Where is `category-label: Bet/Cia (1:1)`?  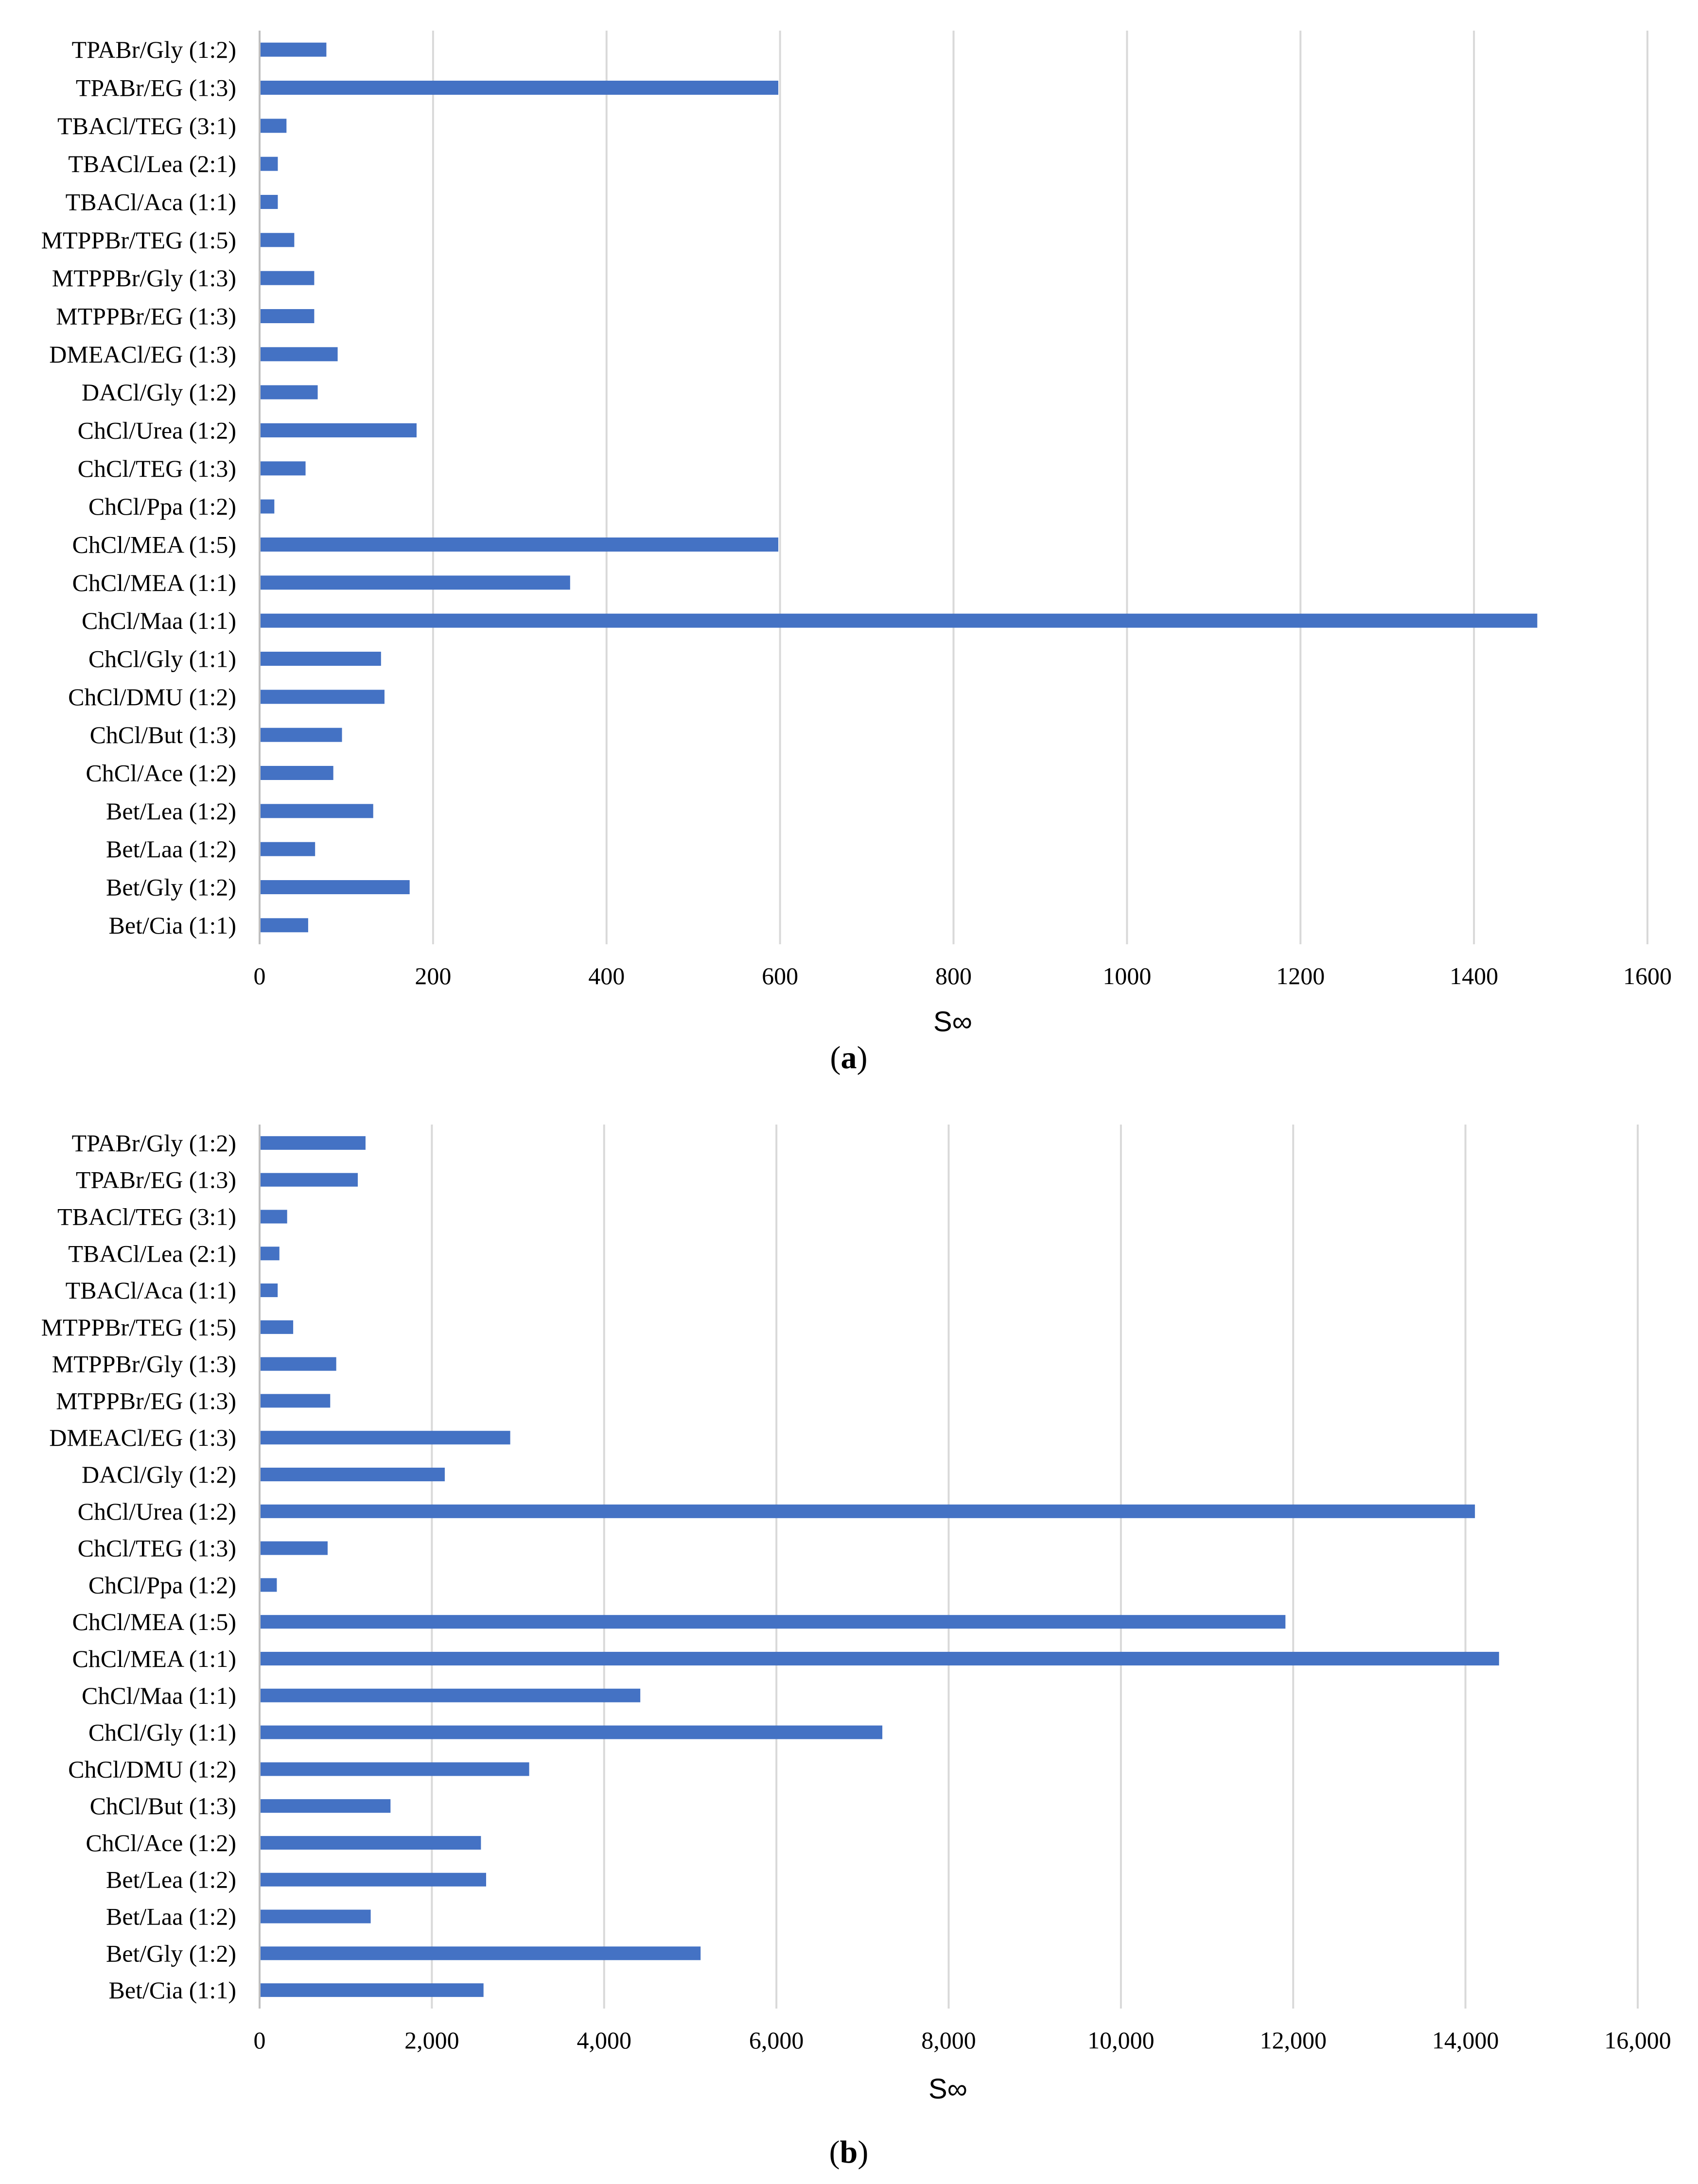 category-label: Bet/Cia (1:1) is located at coordinates (172, 925).